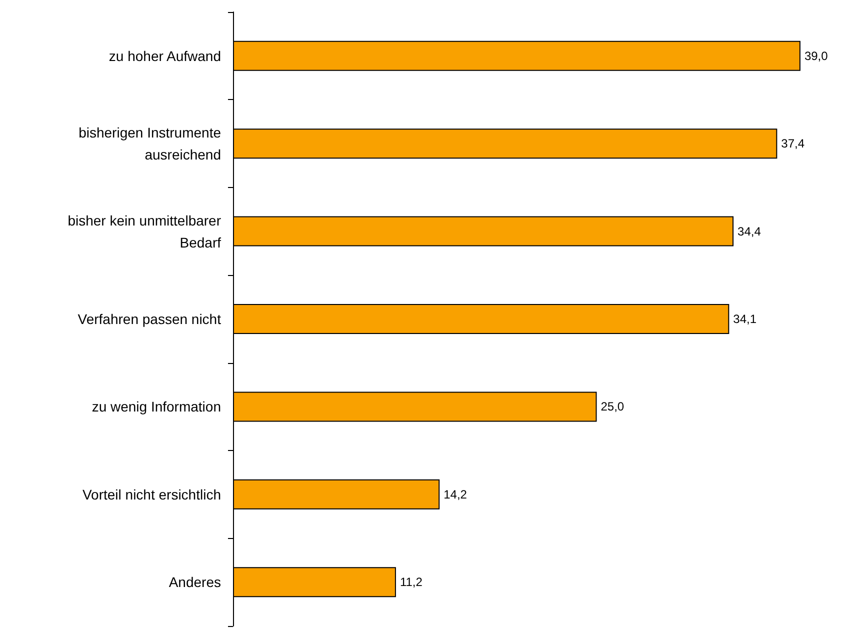  I want to click on data-label: 34,4, so click(750, 231).